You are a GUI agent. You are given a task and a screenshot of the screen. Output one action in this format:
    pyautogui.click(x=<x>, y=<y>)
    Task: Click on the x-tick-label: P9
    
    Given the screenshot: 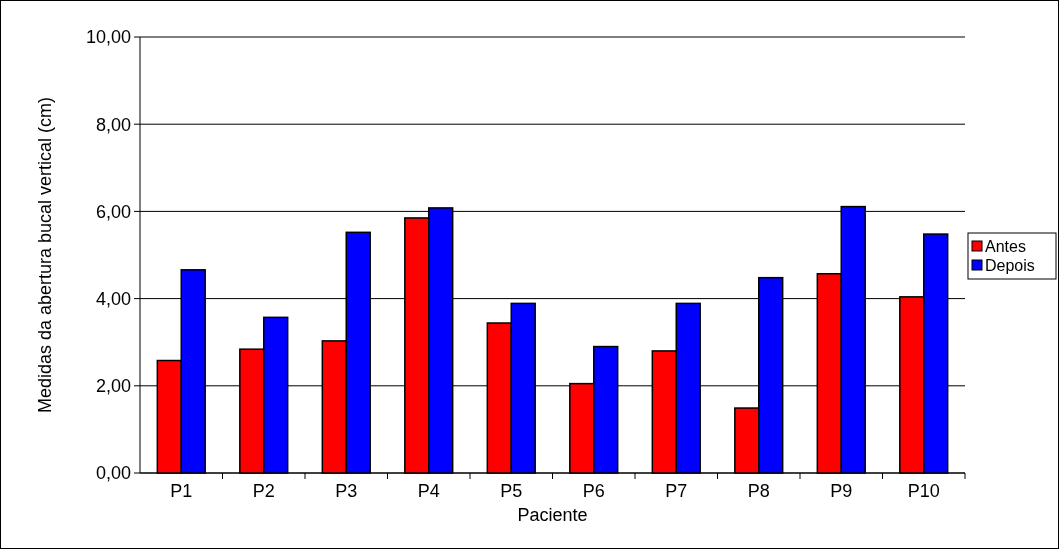 What is the action you would take?
    pyautogui.click(x=841, y=491)
    